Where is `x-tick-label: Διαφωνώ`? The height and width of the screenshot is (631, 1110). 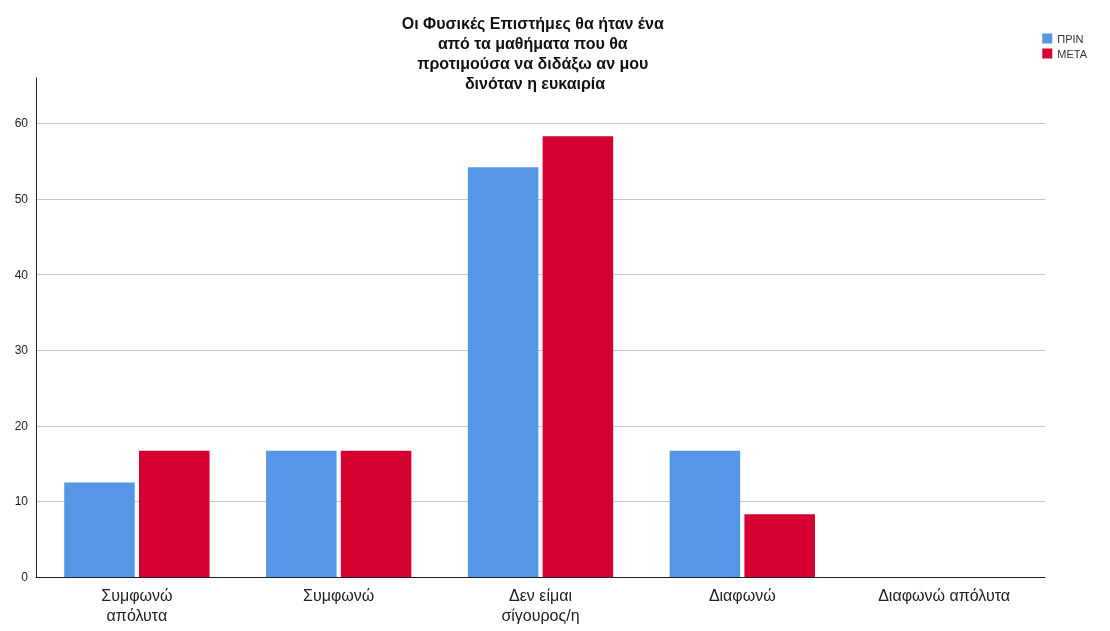
x-tick-label: Διαφωνώ is located at coordinates (742, 595).